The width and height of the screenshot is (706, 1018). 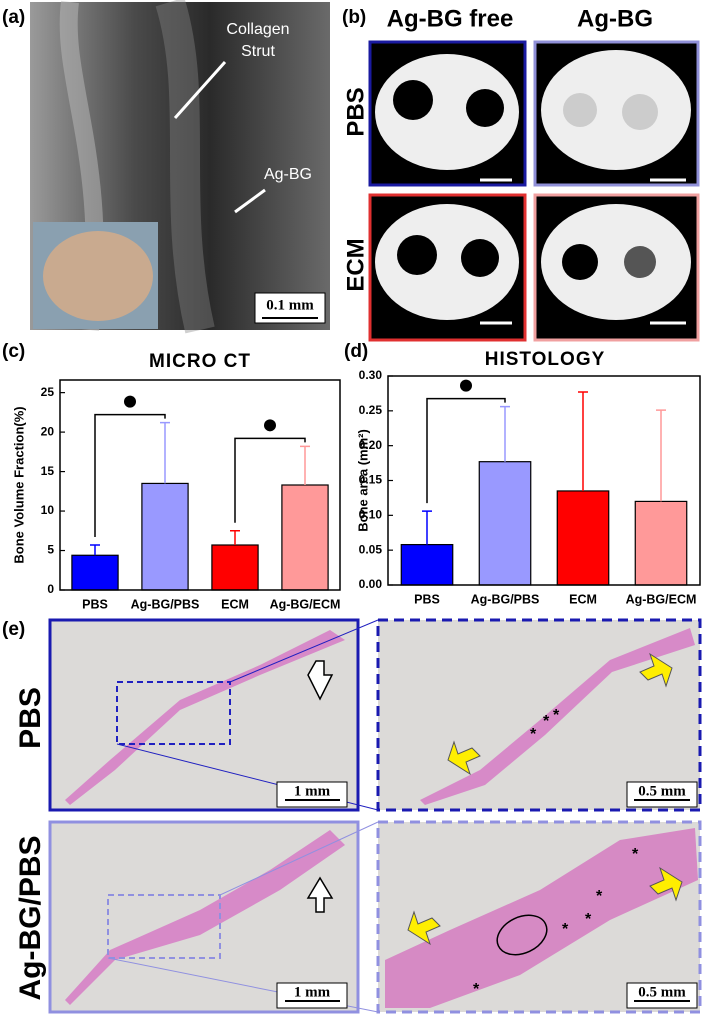 I want to click on y-tick-label: 10, so click(x=48, y=510).